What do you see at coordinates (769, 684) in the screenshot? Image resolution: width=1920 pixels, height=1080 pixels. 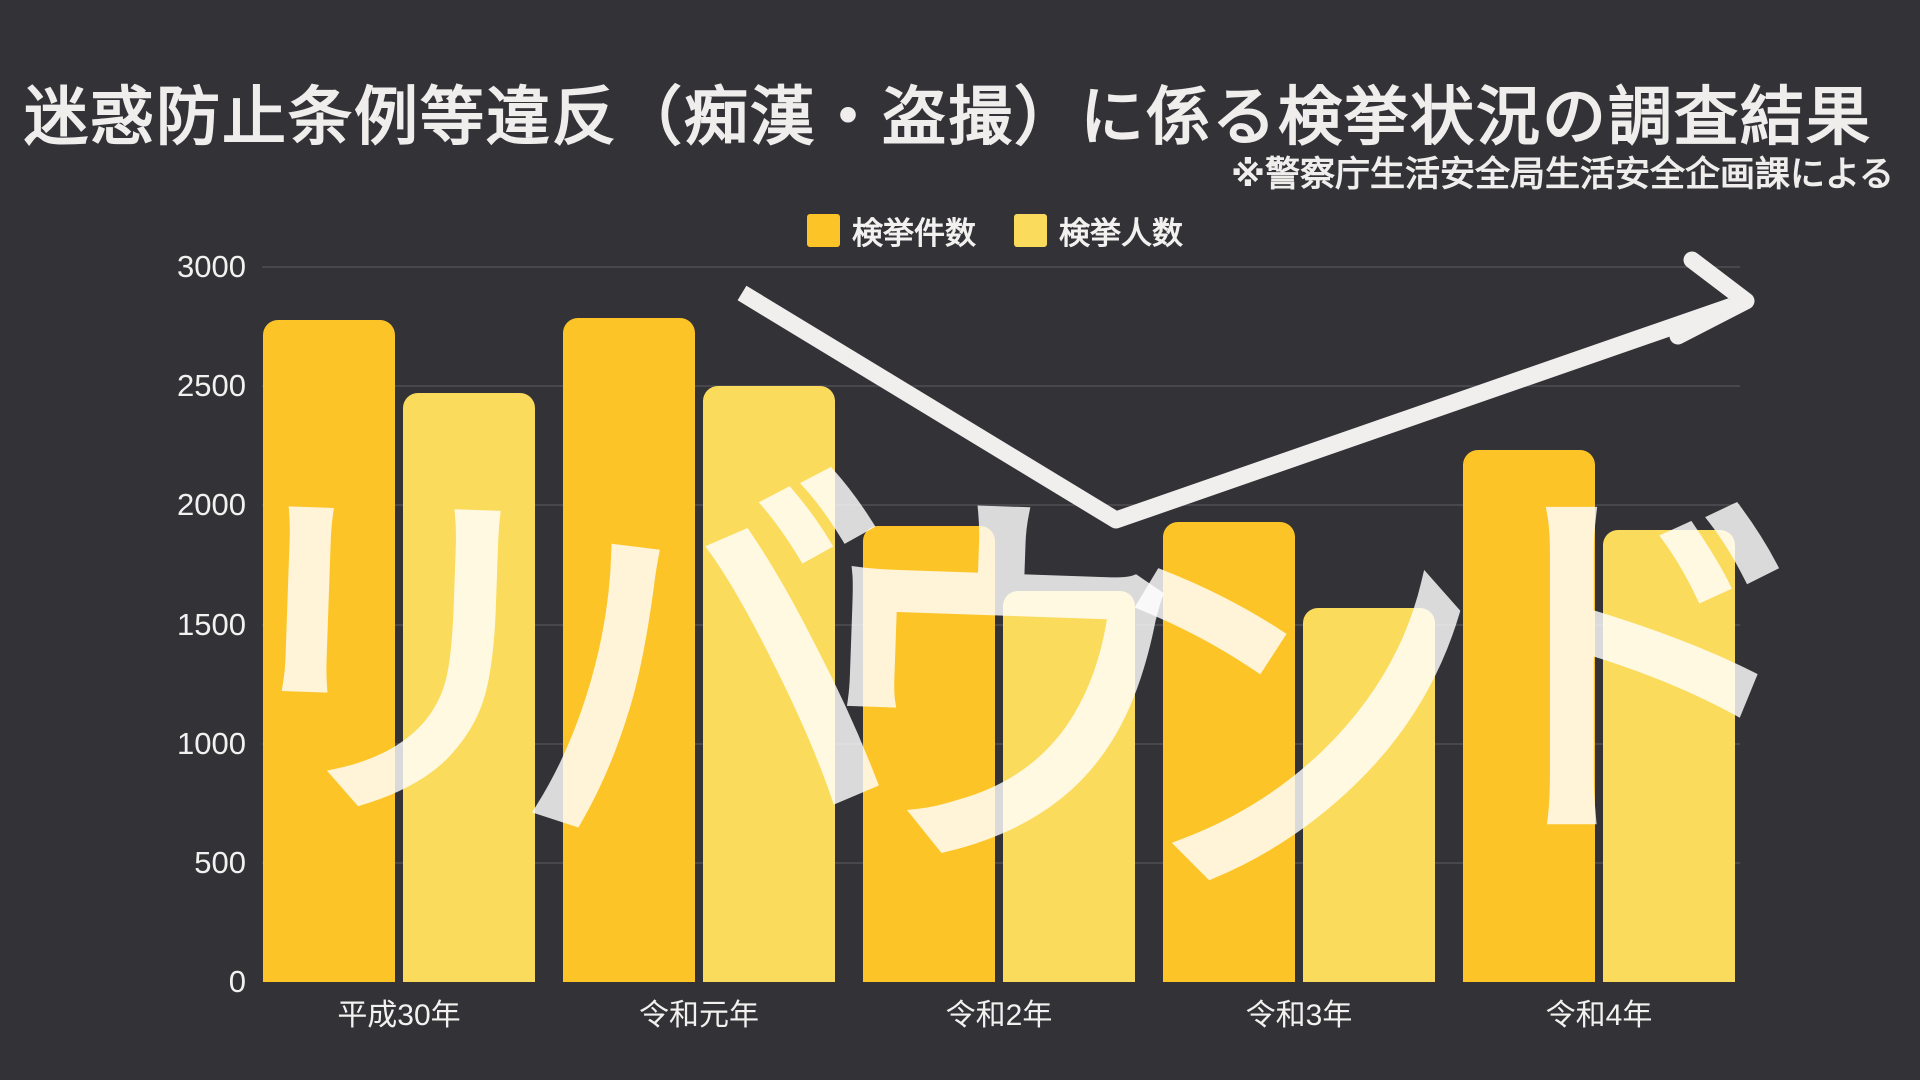 I see `bar-検挙人数-令和元年` at bounding box center [769, 684].